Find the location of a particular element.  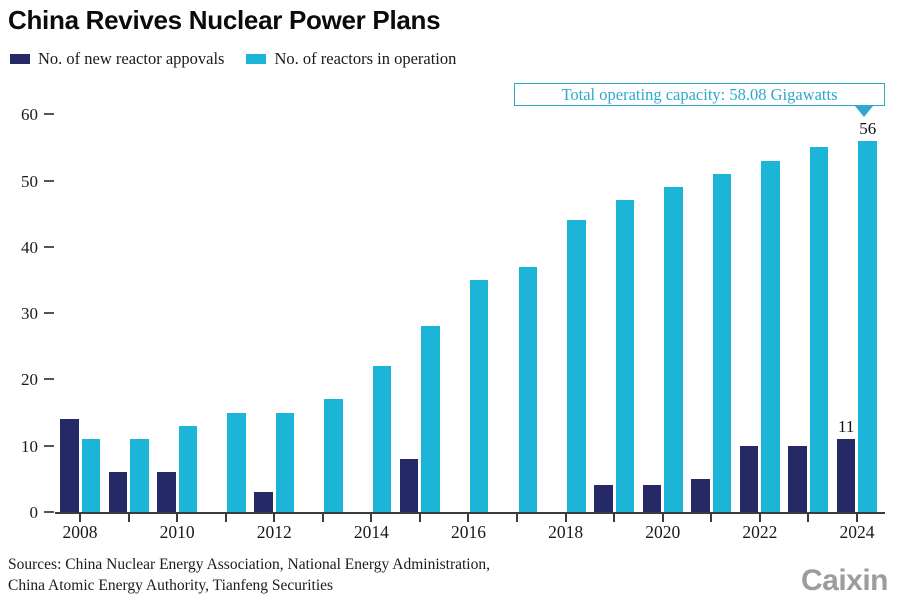

x-axis-line is located at coordinates (470, 513).